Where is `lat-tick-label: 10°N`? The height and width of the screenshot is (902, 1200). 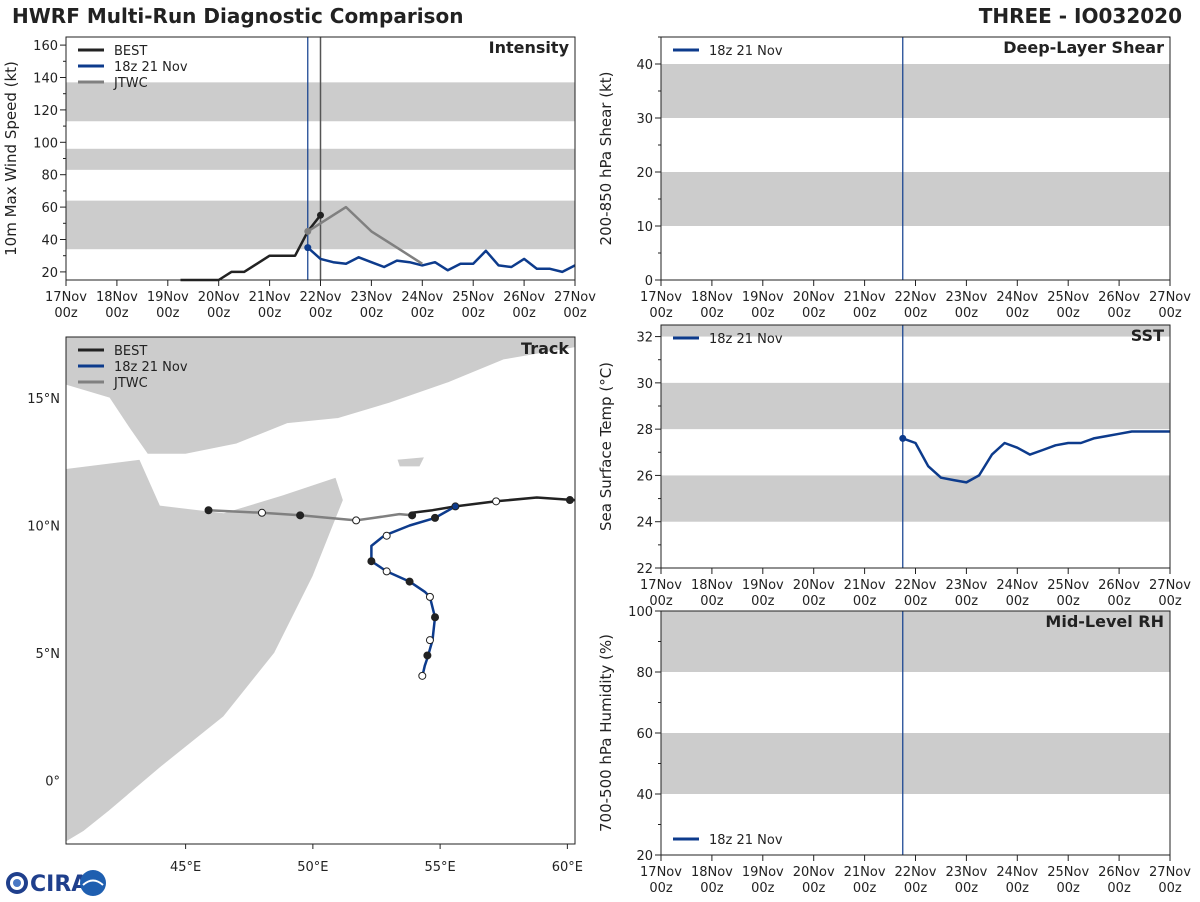
lat-tick-label: 10°N is located at coordinates (43, 527).